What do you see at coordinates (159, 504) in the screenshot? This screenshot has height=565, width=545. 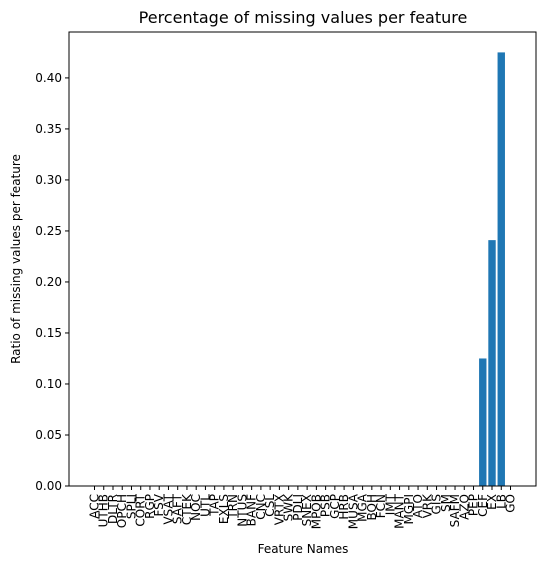 I see `x-tick-label: FSV` at bounding box center [159, 504].